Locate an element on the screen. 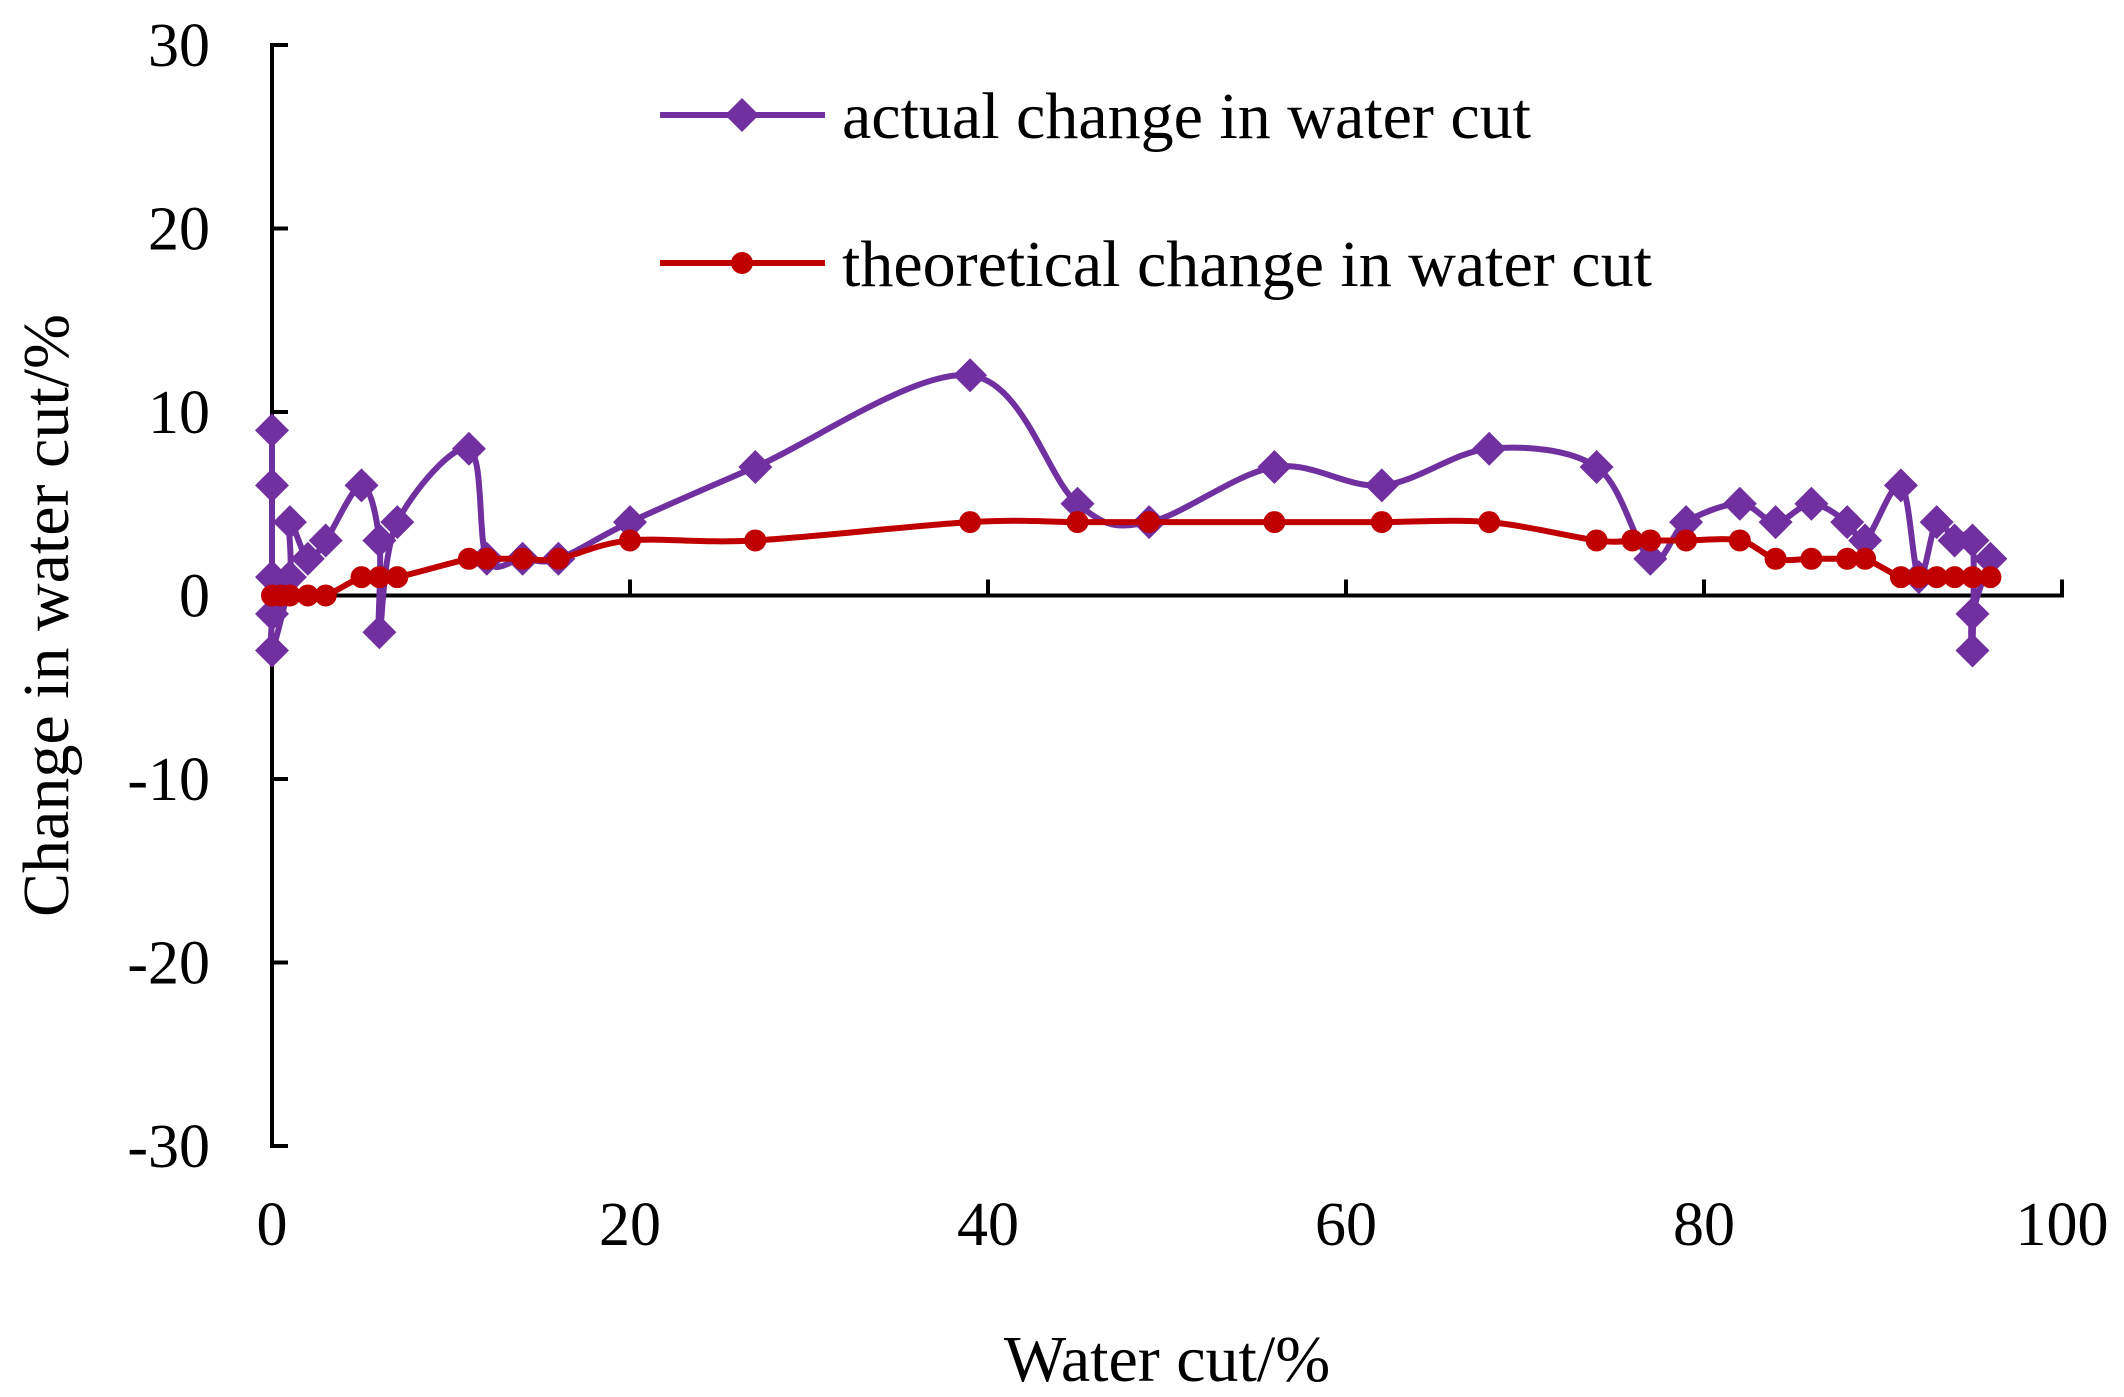 The height and width of the screenshot is (1397, 2124). x-tick-label: 60 is located at coordinates (1346, 1225).